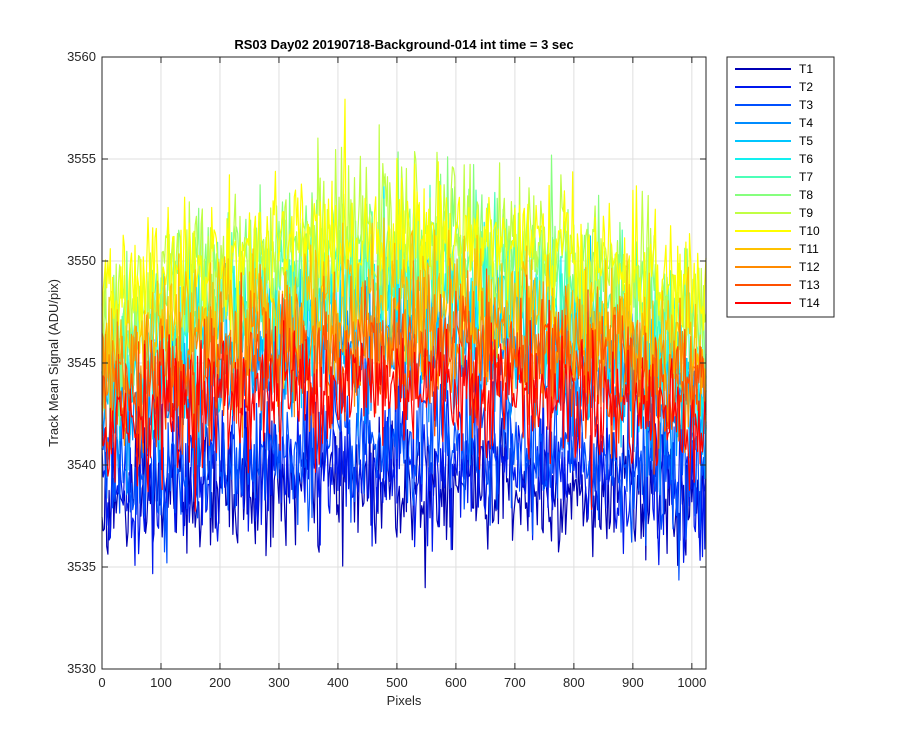  Describe the element at coordinates (809, 231) in the screenshot. I see `legend-label: T10` at that location.